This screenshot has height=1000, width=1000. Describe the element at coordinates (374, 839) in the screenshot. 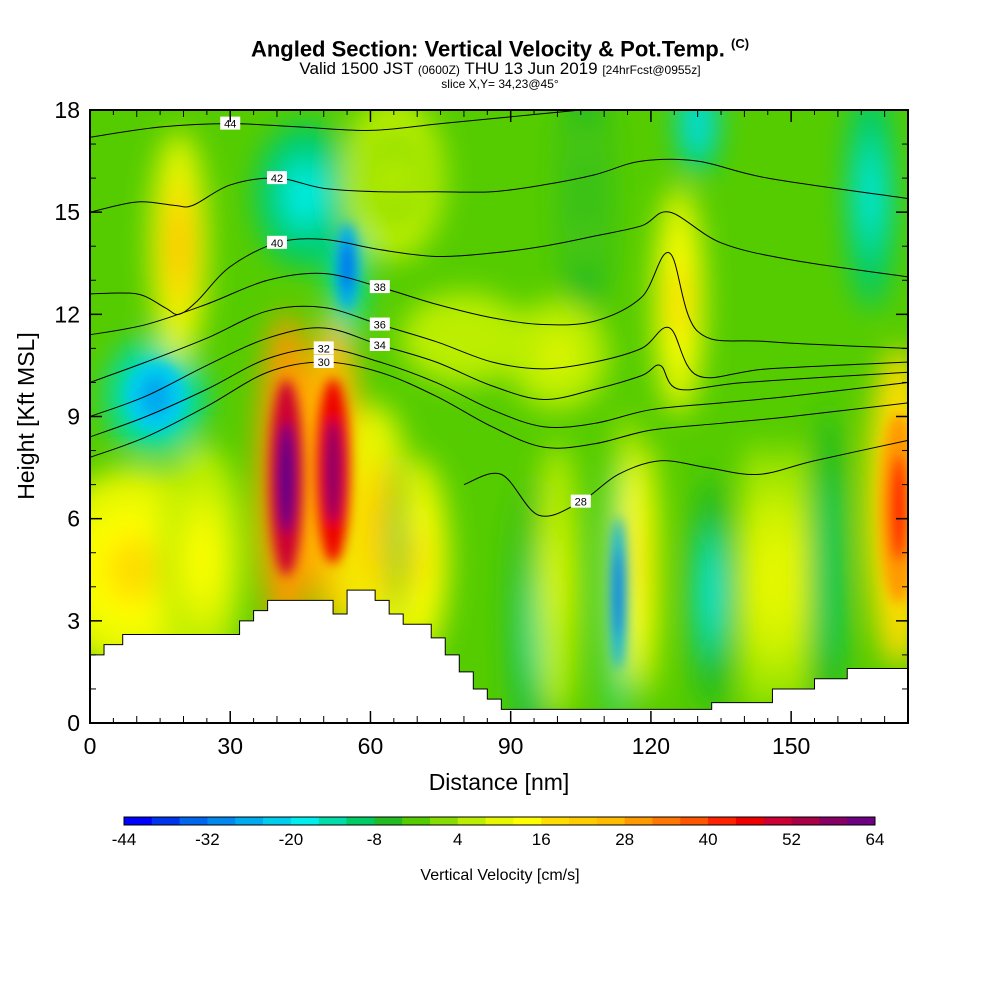

I see `colorbar-tick-label: -8` at that location.